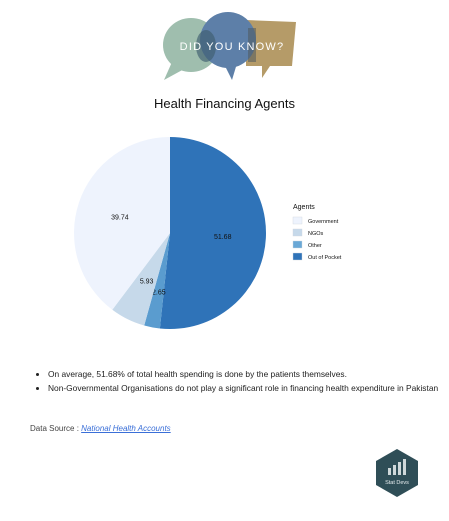 This screenshot has height=521, width=449. What do you see at coordinates (224, 103) in the screenshot?
I see `chart-title: Health Financing Agents` at bounding box center [224, 103].